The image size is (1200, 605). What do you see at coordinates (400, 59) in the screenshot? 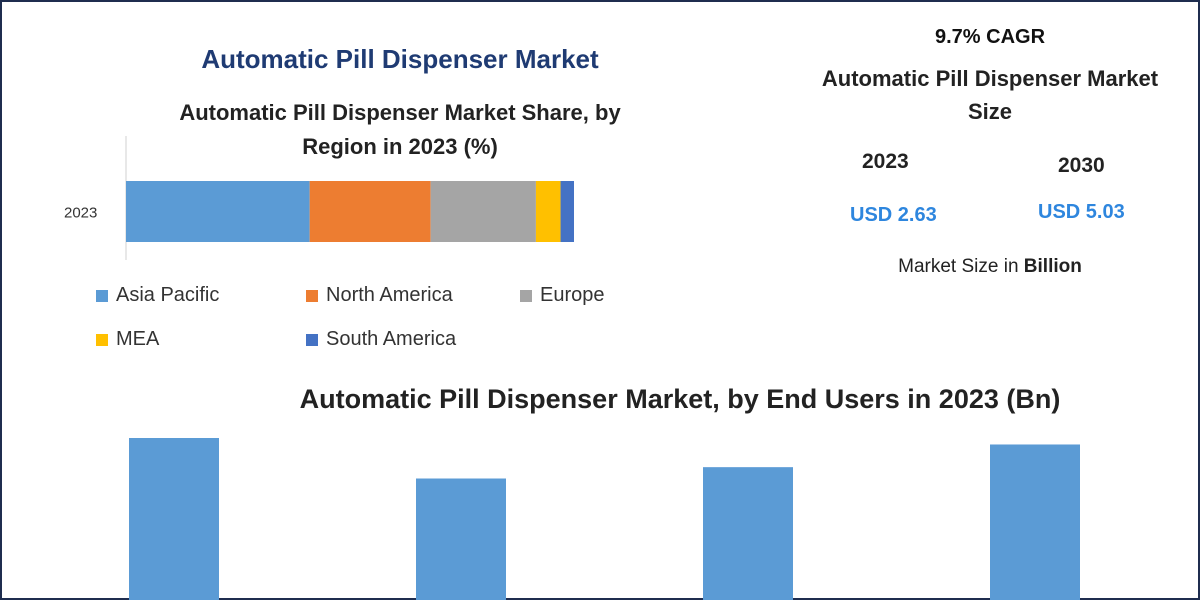
I see `main-title: Automatic Pill Dispenser Market` at bounding box center [400, 59].